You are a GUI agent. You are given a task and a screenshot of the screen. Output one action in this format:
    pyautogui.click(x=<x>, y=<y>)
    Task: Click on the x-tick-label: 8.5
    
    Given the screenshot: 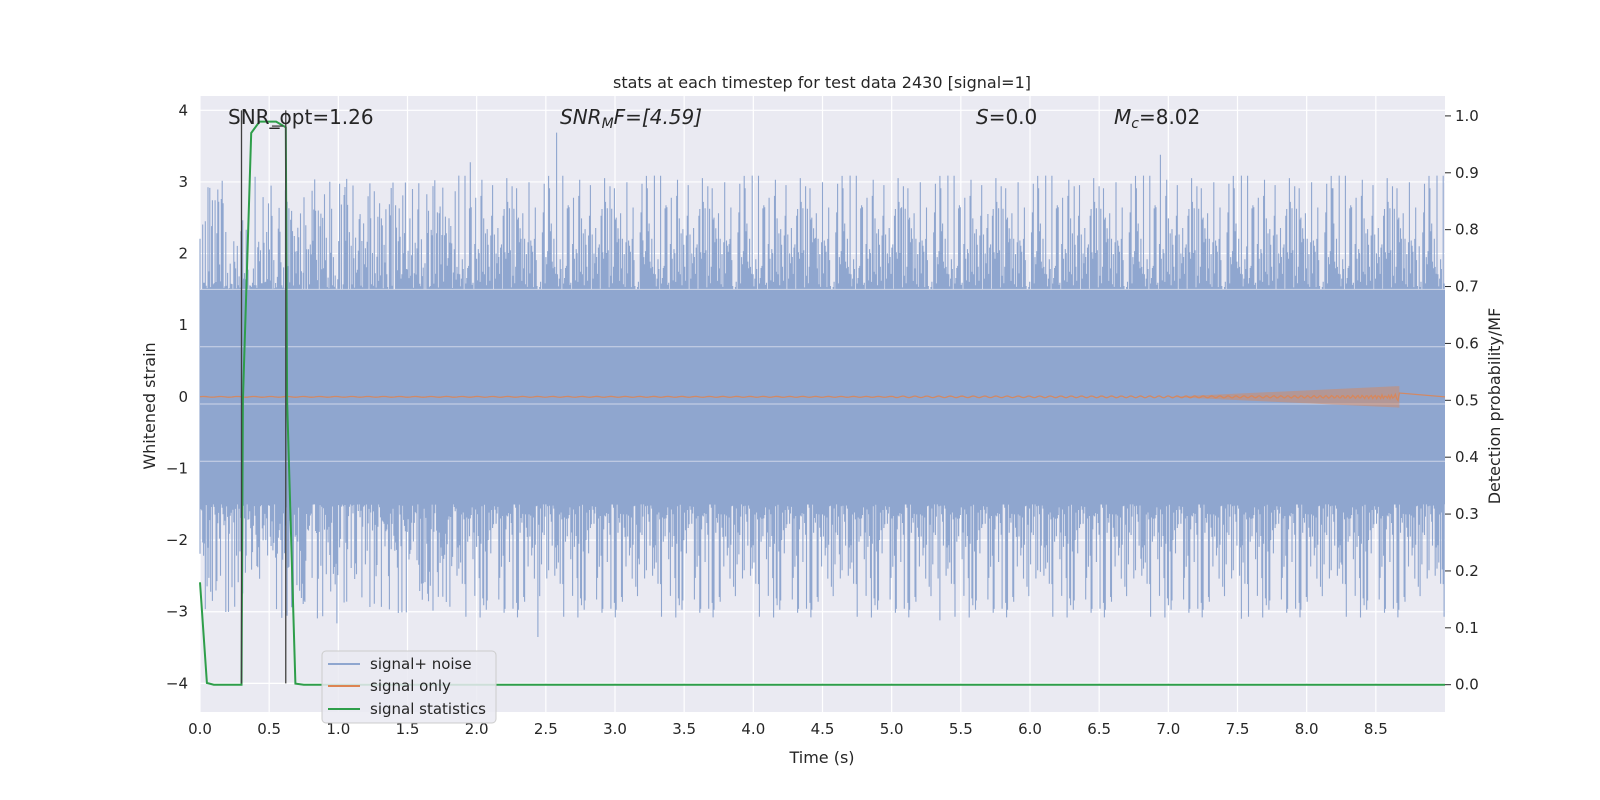 What is the action you would take?
    pyautogui.click(x=1376, y=729)
    